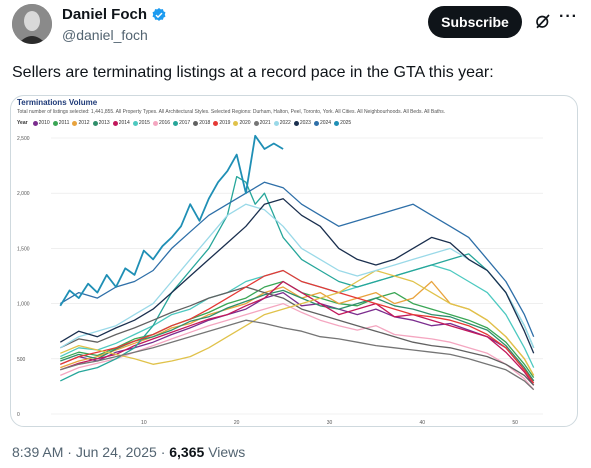 This screenshot has width=591, height=468. I want to click on legend-label: 2015, so click(144, 123).